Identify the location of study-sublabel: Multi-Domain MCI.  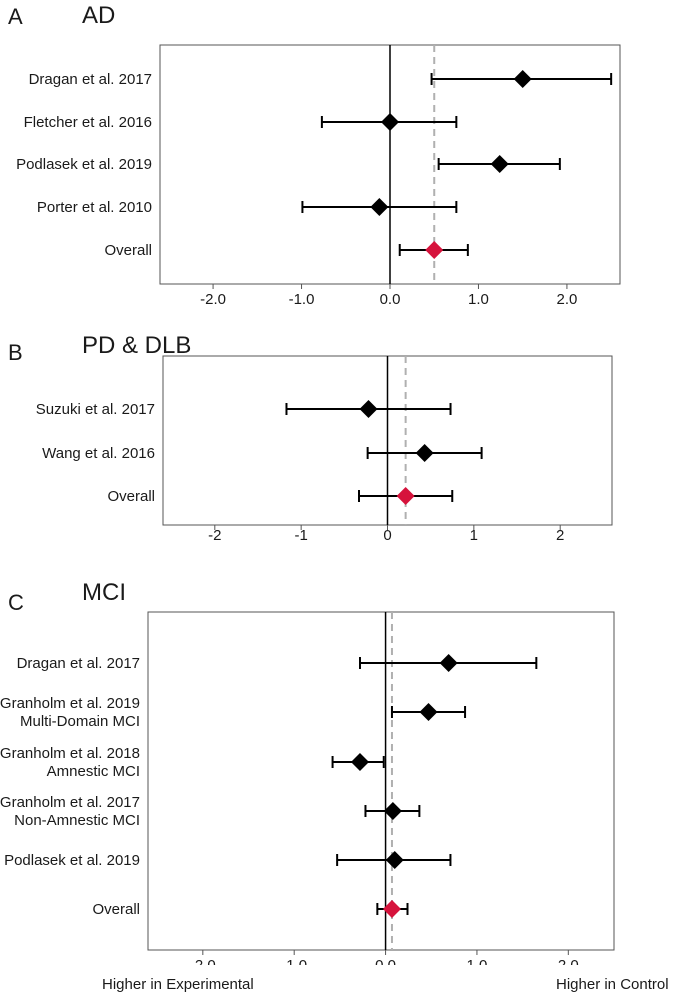
(80, 721).